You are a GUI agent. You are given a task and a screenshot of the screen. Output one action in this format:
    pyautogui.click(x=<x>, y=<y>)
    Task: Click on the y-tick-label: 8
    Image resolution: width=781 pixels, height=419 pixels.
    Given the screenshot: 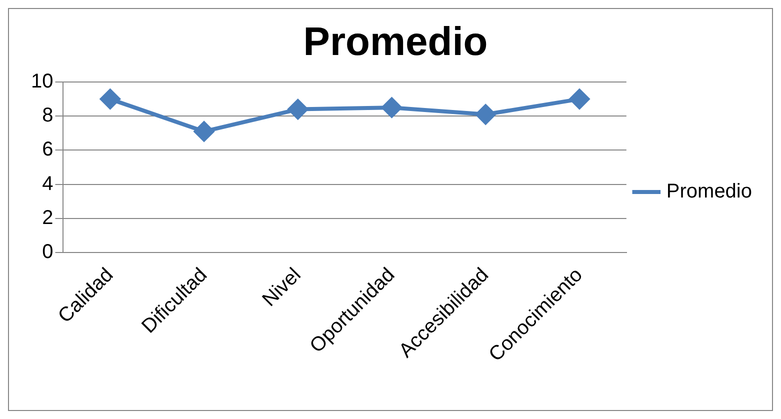 What is the action you would take?
    pyautogui.click(x=48, y=115)
    